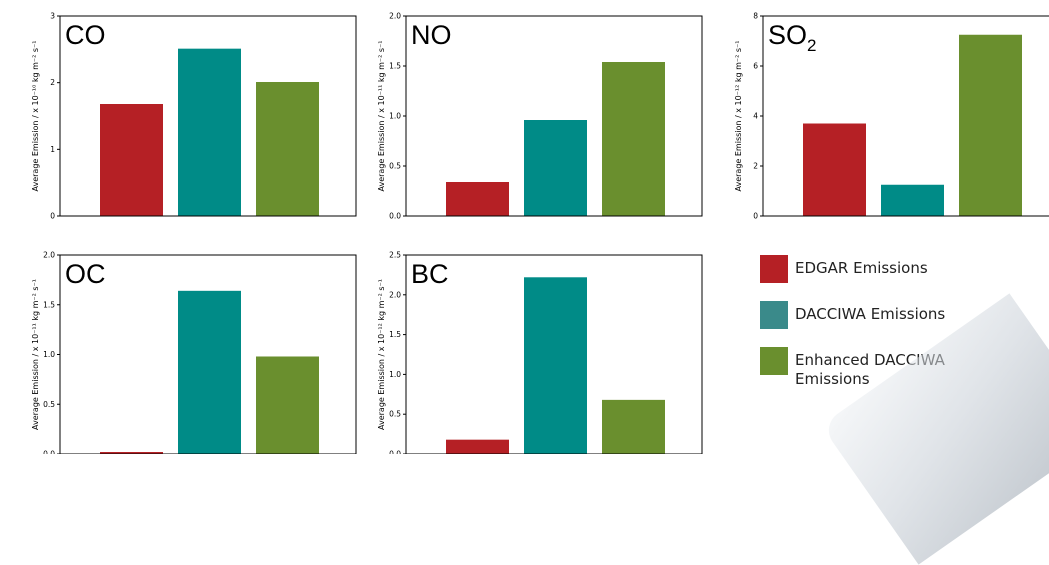 The height and width of the screenshot is (565, 1049). I want to click on legend-label-edgar: EDGAR Emissions, so click(861, 268).